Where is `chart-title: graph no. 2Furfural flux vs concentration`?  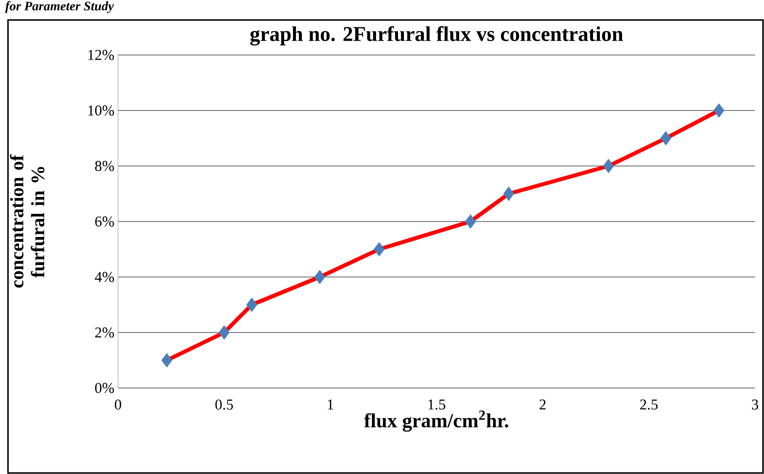 chart-title: graph no. 2Furfural flux vs concentration is located at coordinates (437, 36).